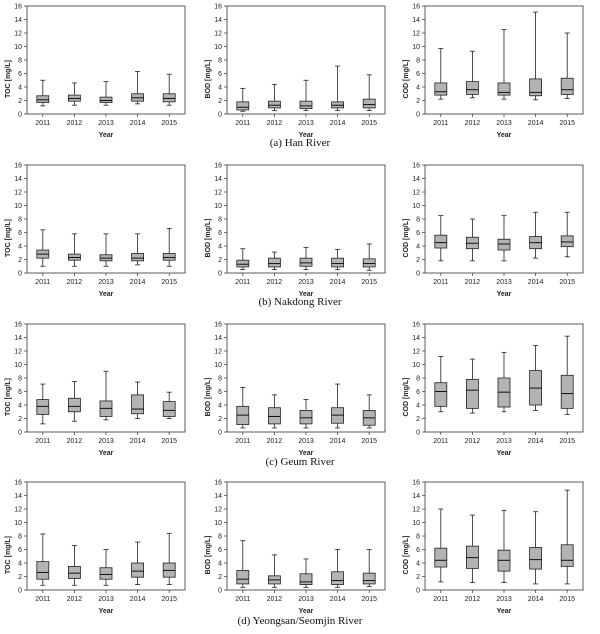 Image resolution: width=600 pixels, height=634 pixels. What do you see at coordinates (208, 555) in the screenshot?
I see `y-axis-label: BOD [mg/L]` at bounding box center [208, 555].